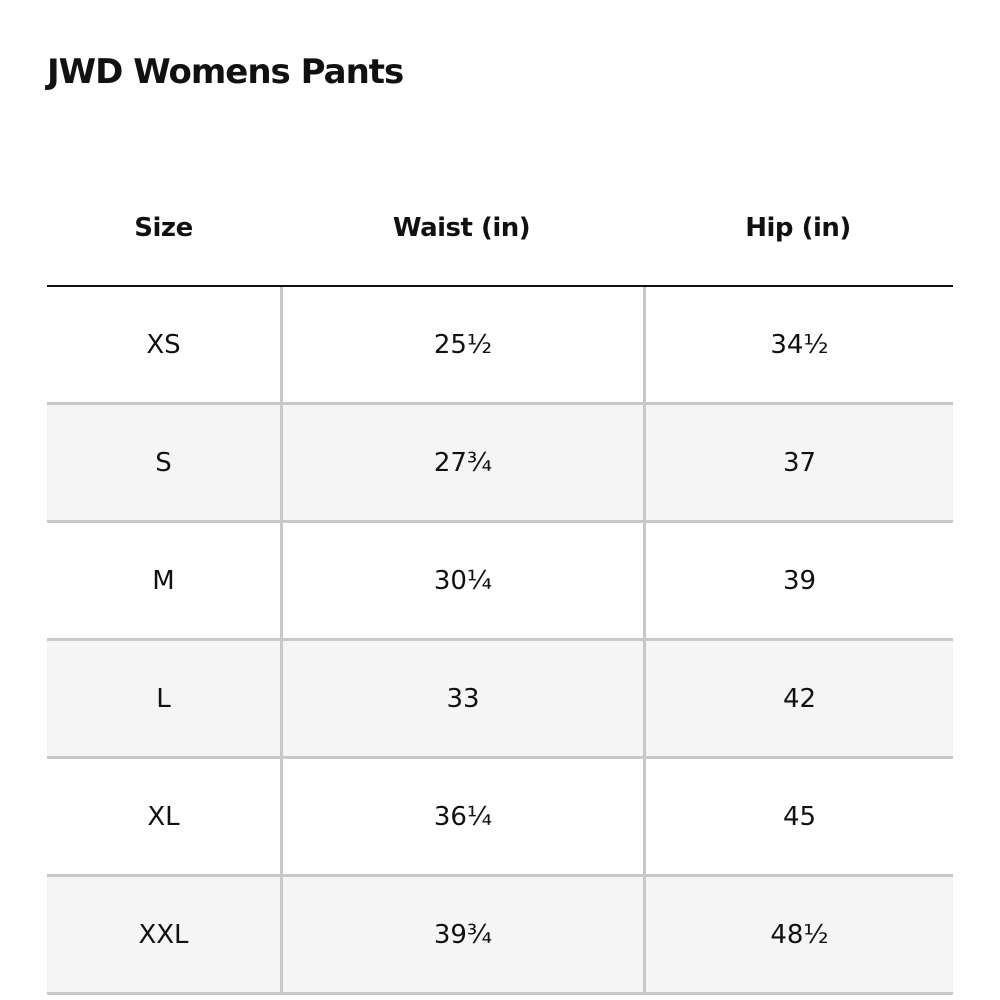 The height and width of the screenshot is (1000, 1000). I want to click on table-cell: 25½, so click(461, 344).